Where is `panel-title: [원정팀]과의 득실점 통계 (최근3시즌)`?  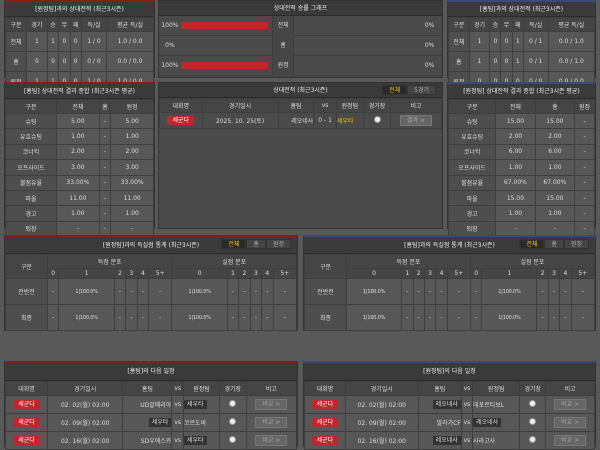 panel-title: [원정팀]과의 득실점 통계 (최근3시즌) is located at coordinates (151, 245).